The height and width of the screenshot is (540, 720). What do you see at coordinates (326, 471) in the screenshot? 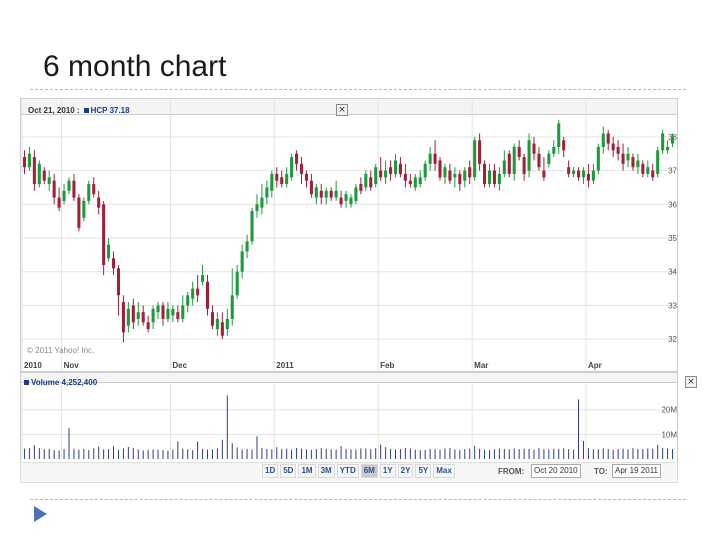
I see `range-button-3m: 3M` at bounding box center [326, 471].